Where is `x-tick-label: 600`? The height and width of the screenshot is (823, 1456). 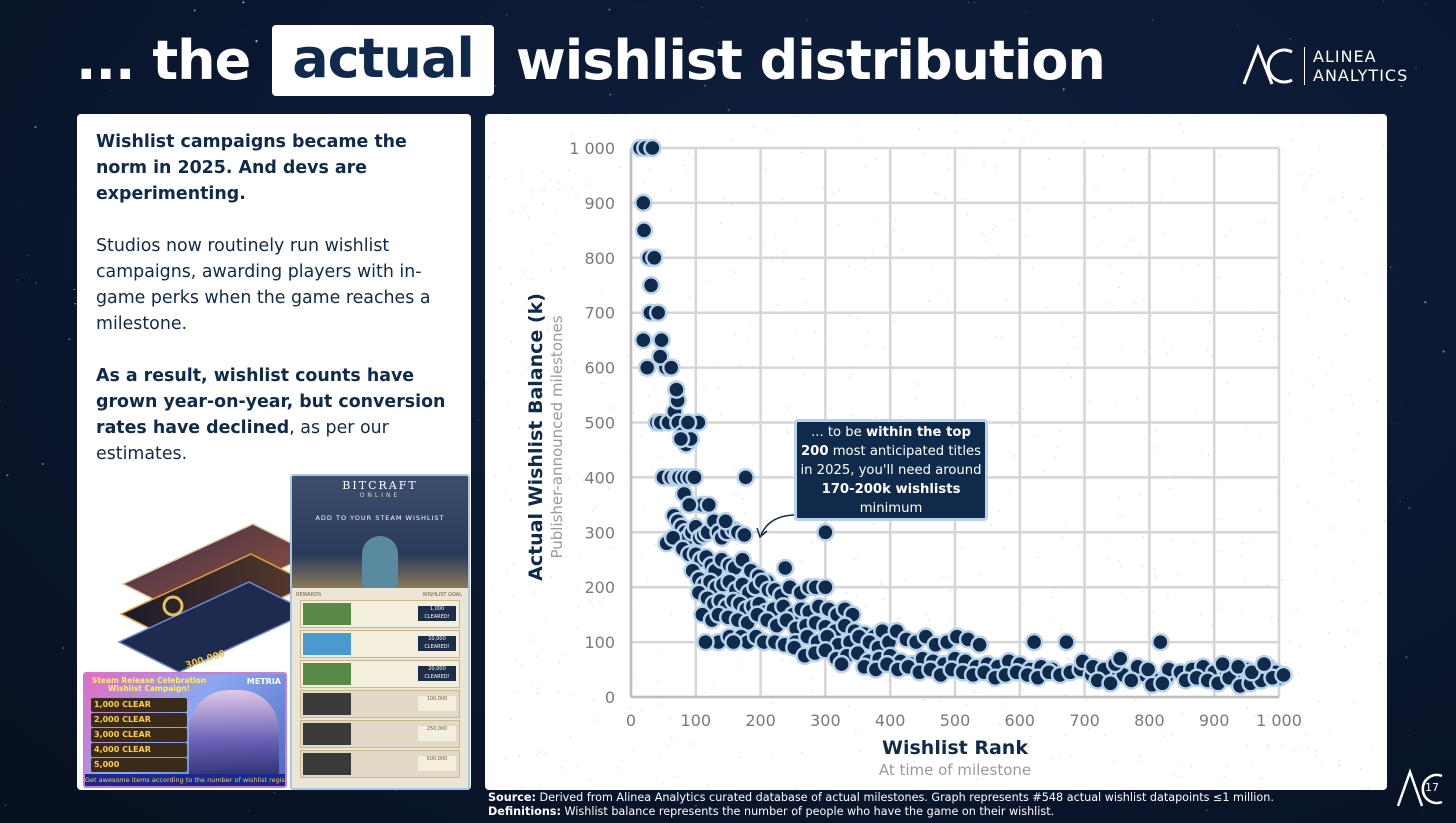 x-tick-label: 600 is located at coordinates (1020, 720).